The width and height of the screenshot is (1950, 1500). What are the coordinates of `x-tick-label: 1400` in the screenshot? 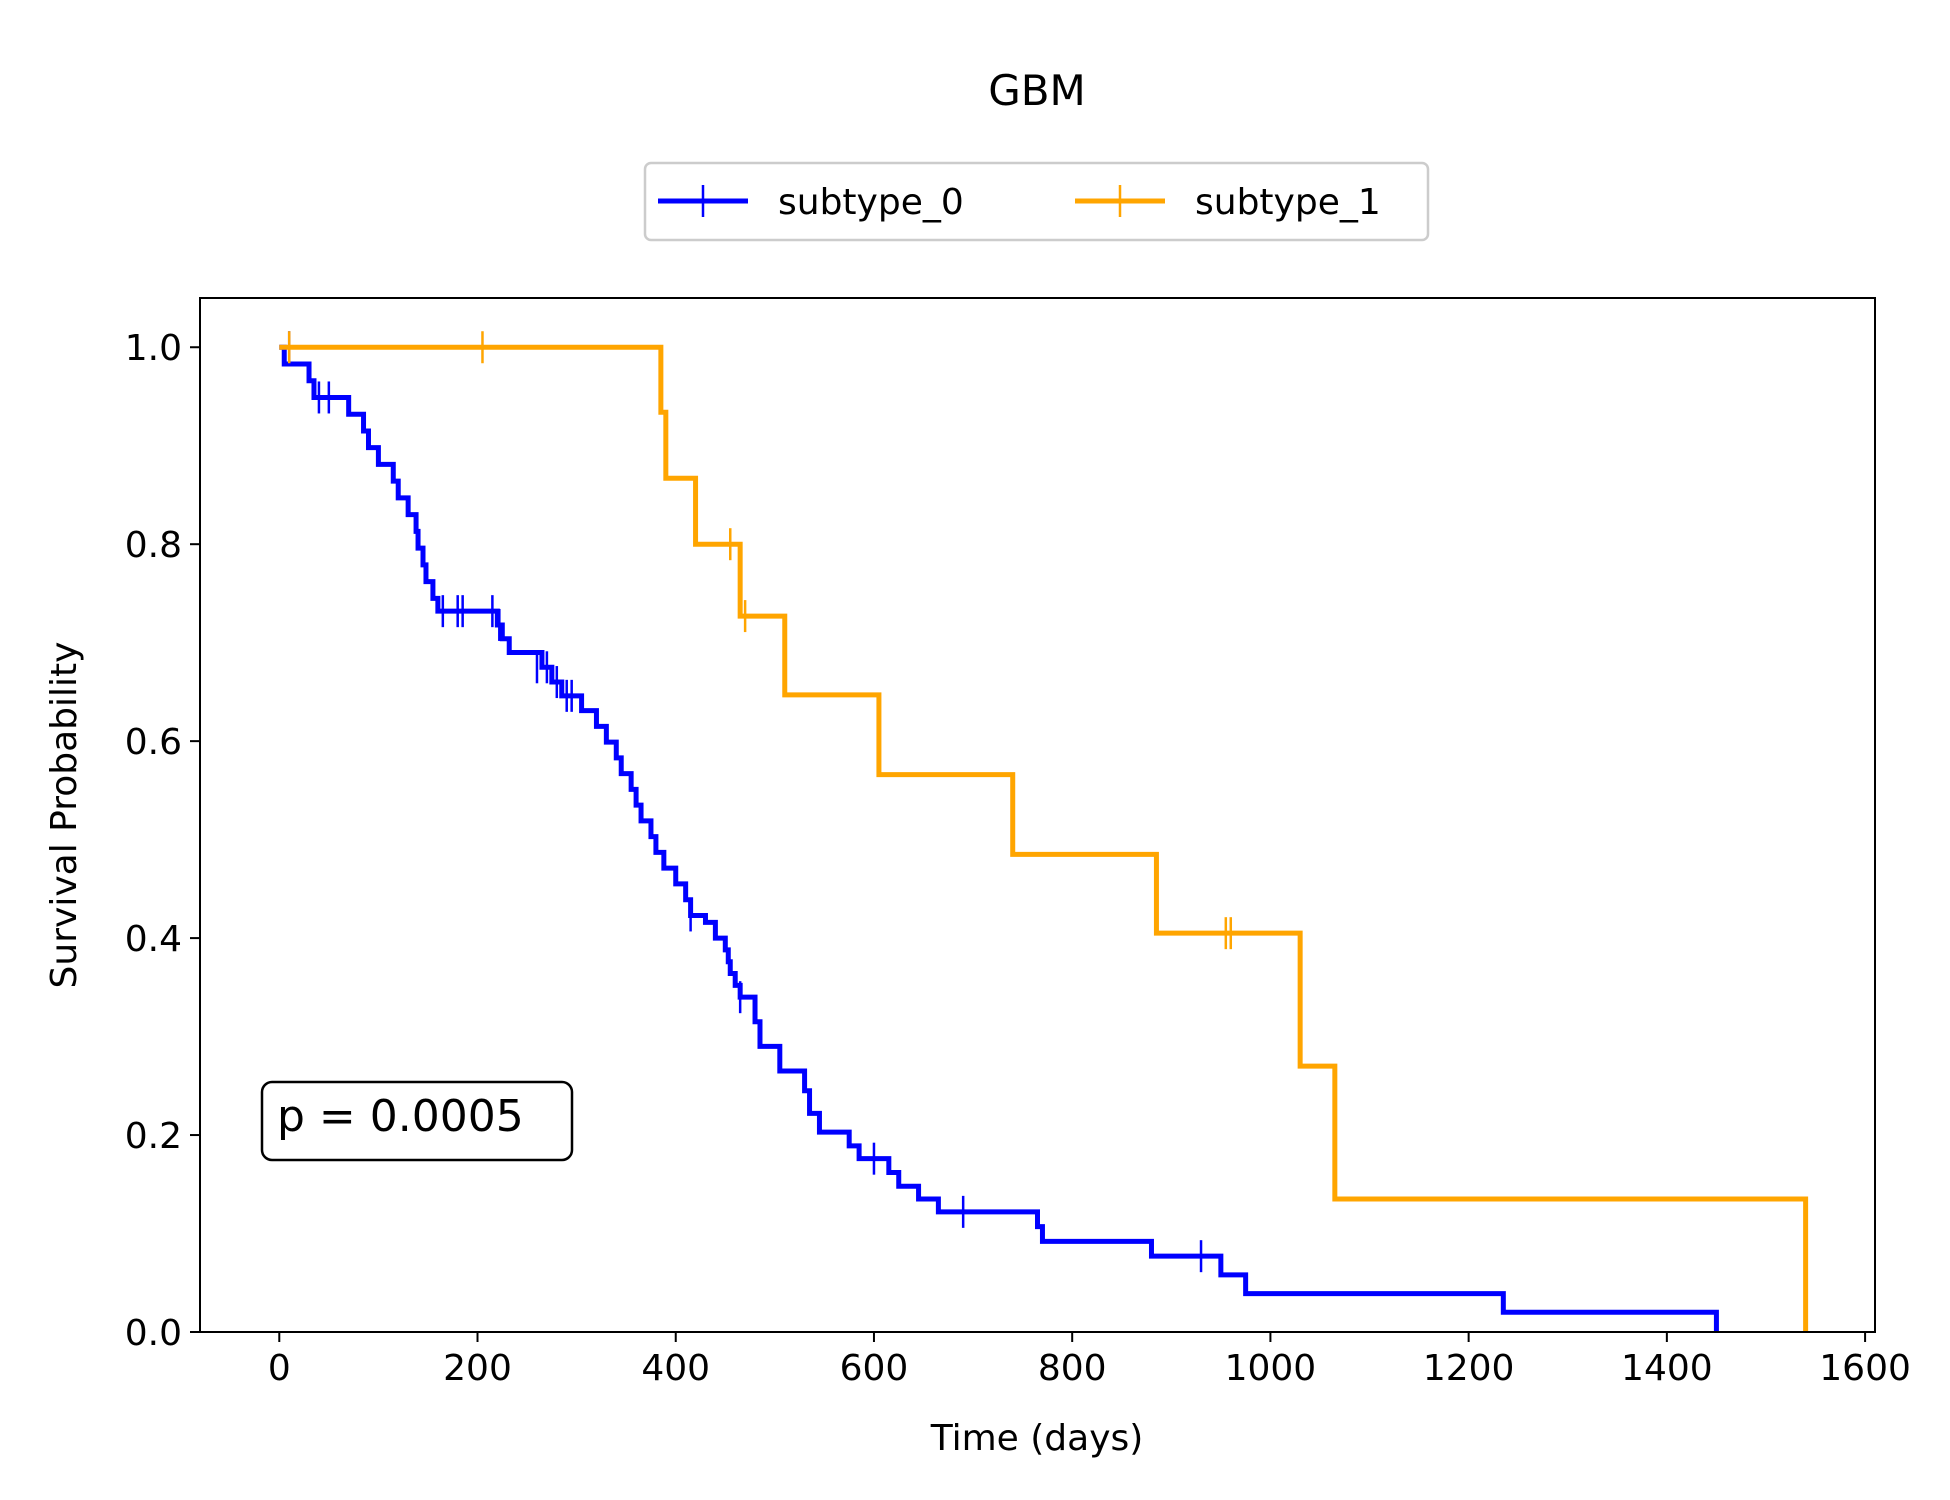 It's located at (1667, 1368).